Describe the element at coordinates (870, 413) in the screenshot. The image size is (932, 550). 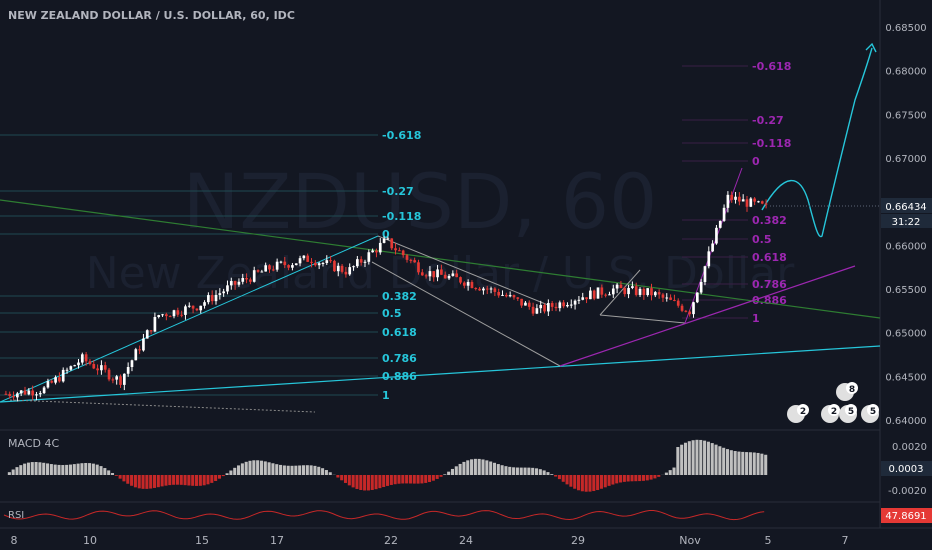
I see `event-badge-flag-5: 5` at that location.